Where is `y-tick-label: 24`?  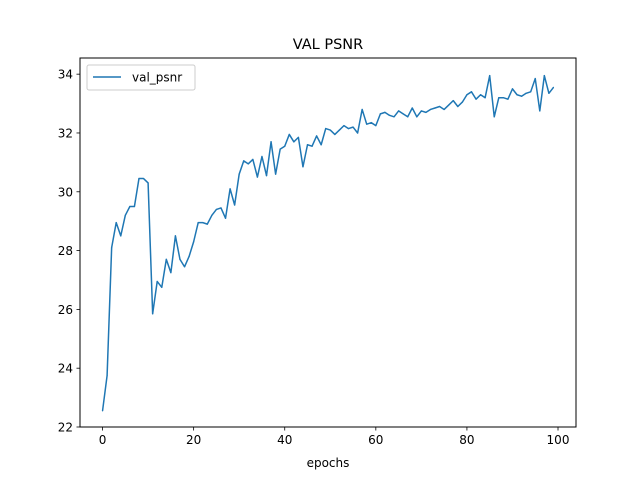
y-tick-label: 24 is located at coordinates (65, 369).